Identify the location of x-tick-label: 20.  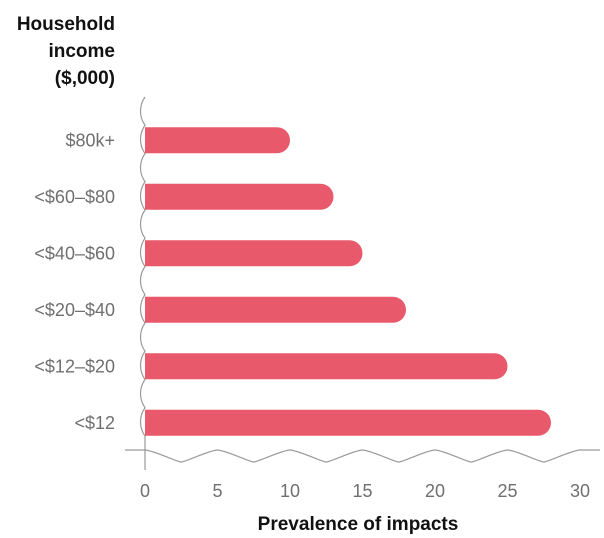
(435, 491).